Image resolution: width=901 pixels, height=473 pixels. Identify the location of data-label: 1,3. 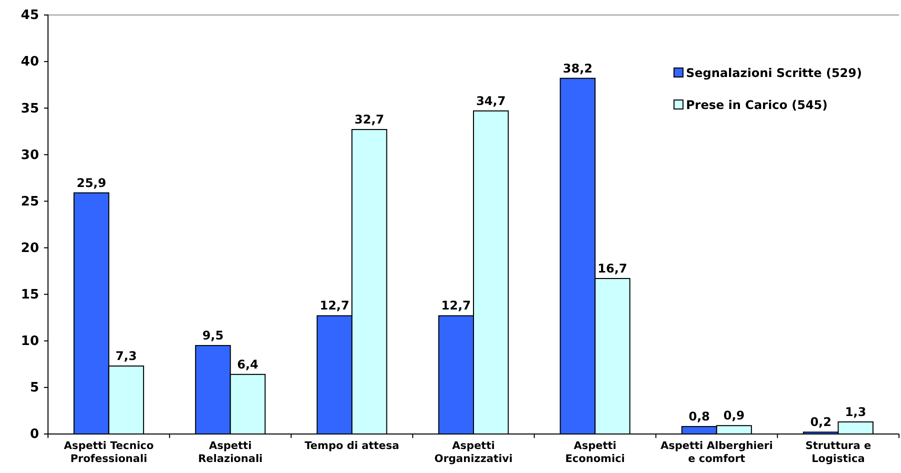
(855, 411).